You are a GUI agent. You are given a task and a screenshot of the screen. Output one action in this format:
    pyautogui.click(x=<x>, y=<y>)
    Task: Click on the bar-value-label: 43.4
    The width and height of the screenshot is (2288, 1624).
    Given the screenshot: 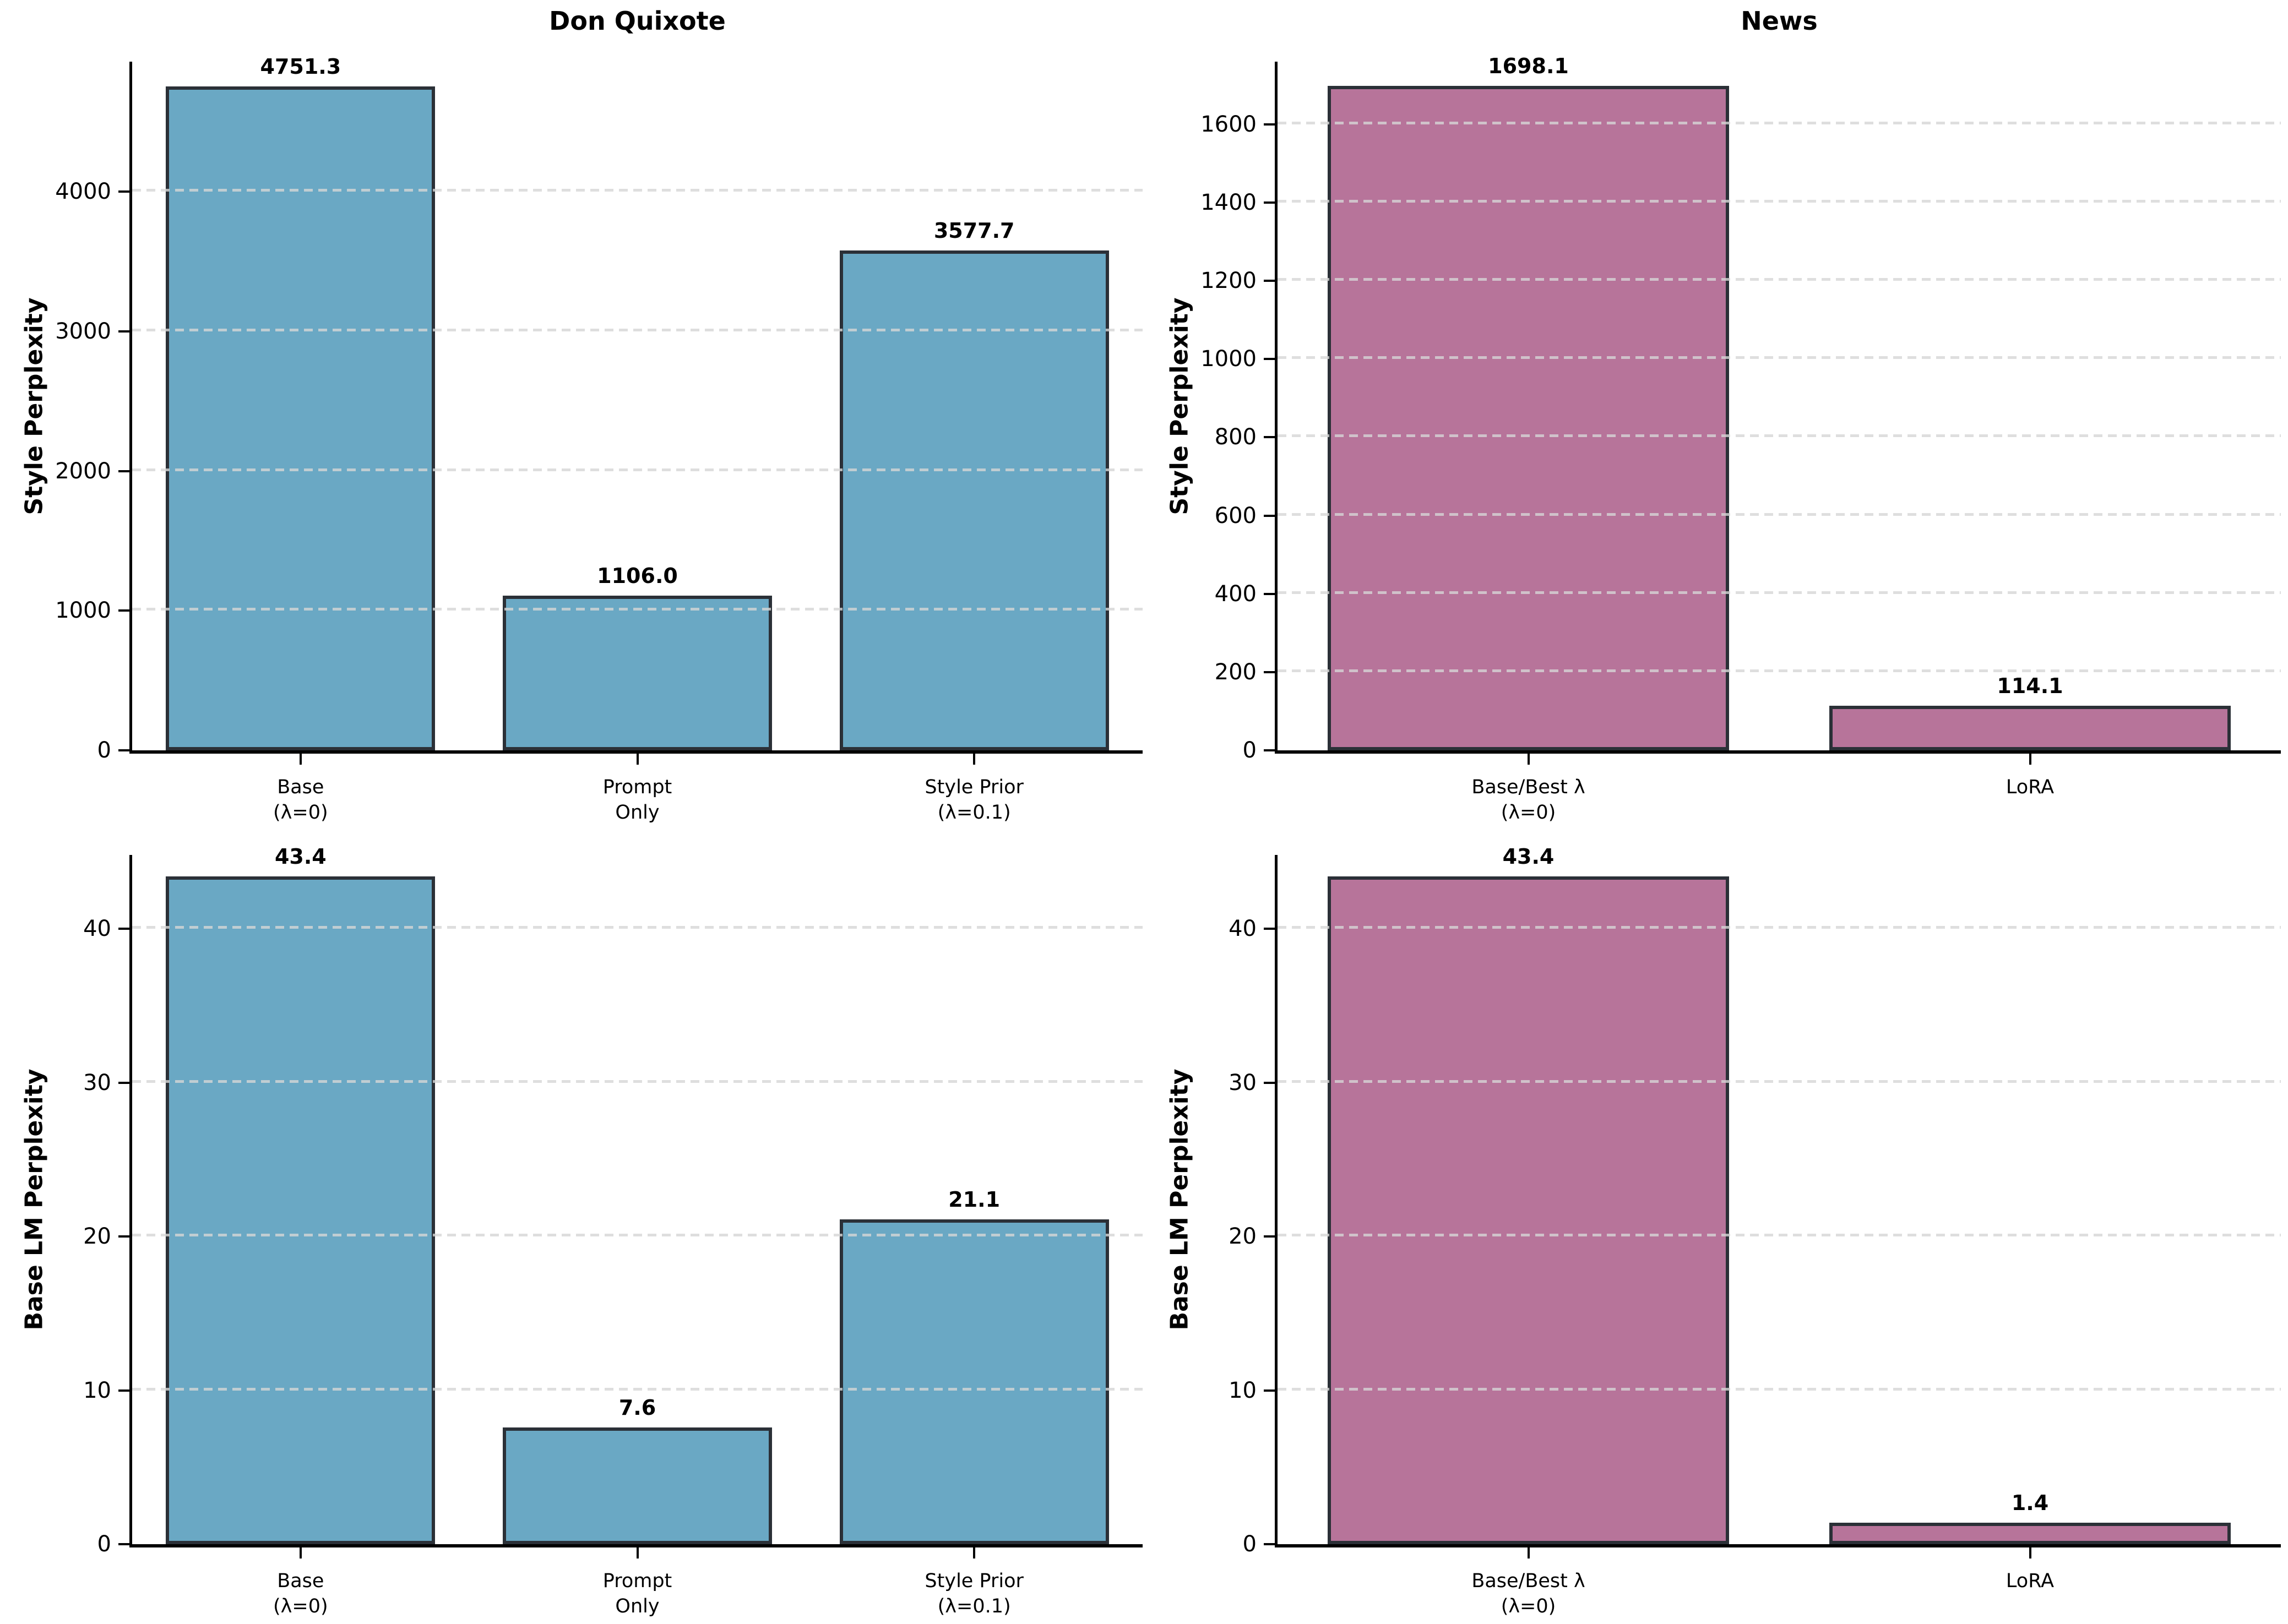 What is the action you would take?
    pyautogui.click(x=1528, y=856)
    